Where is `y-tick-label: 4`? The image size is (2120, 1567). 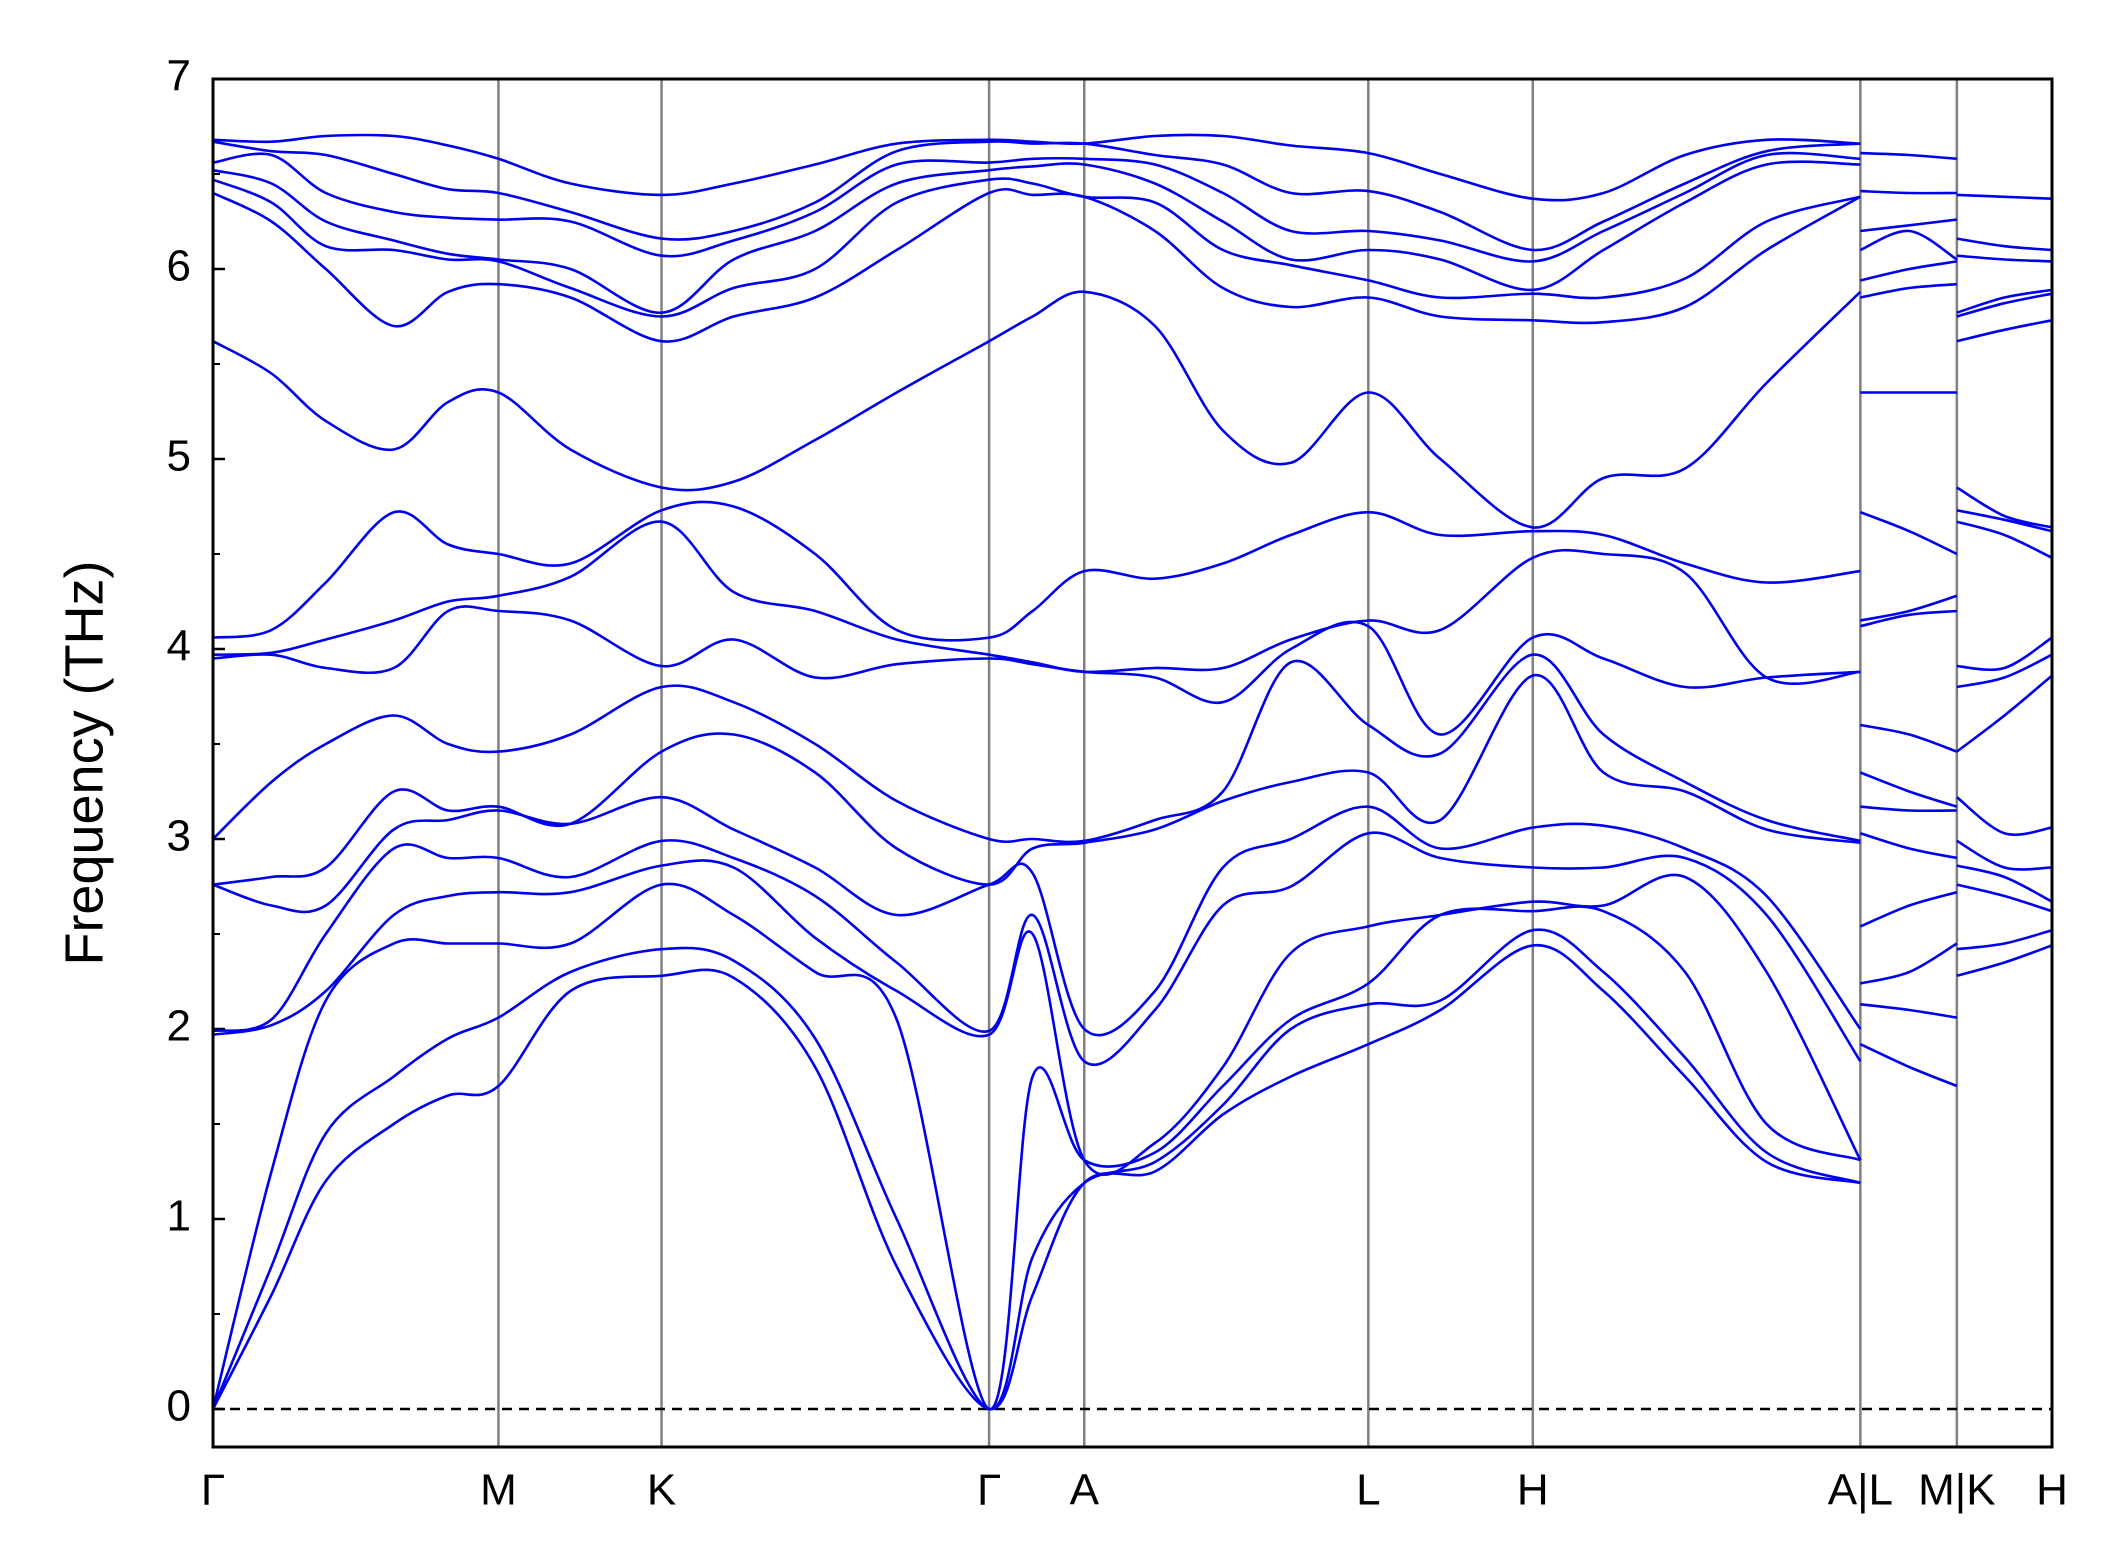
y-tick-label: 4 is located at coordinates (179, 646).